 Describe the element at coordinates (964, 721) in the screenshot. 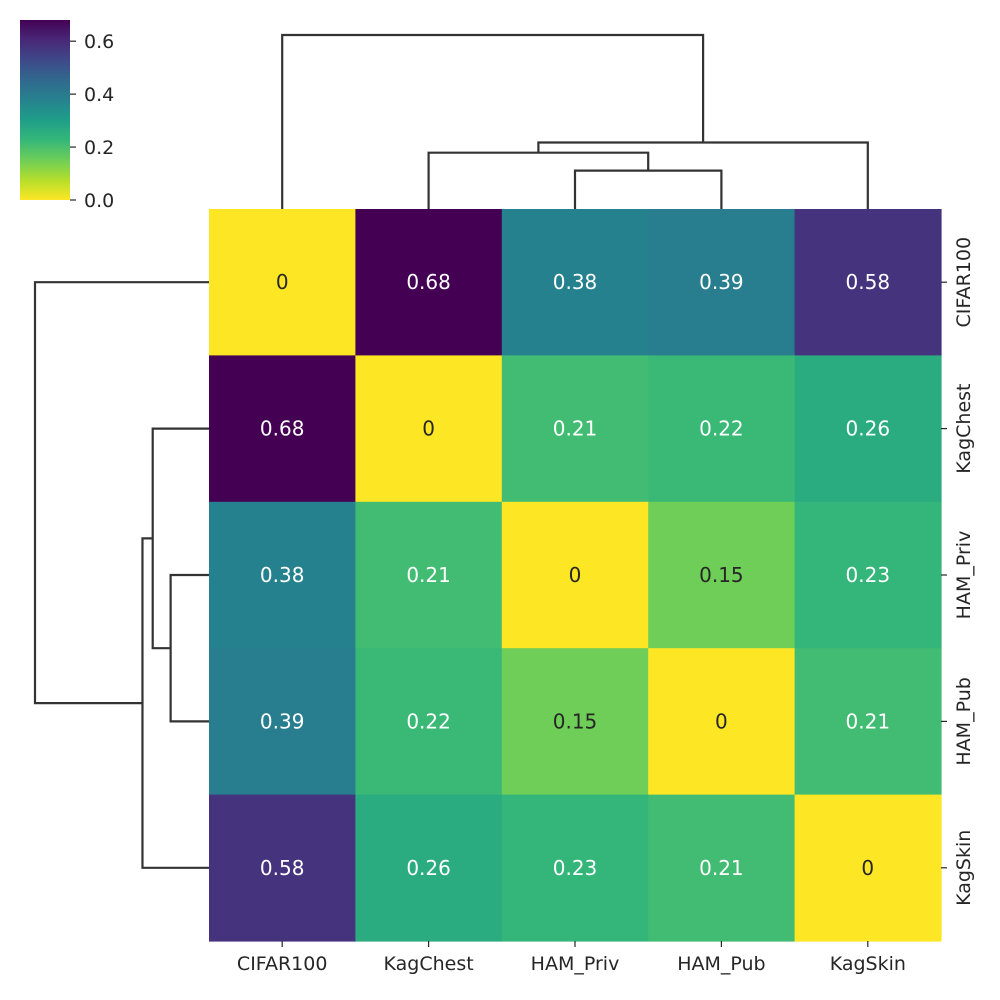

I see `y-tick-label-ham-pub: HAM_Pub` at that location.